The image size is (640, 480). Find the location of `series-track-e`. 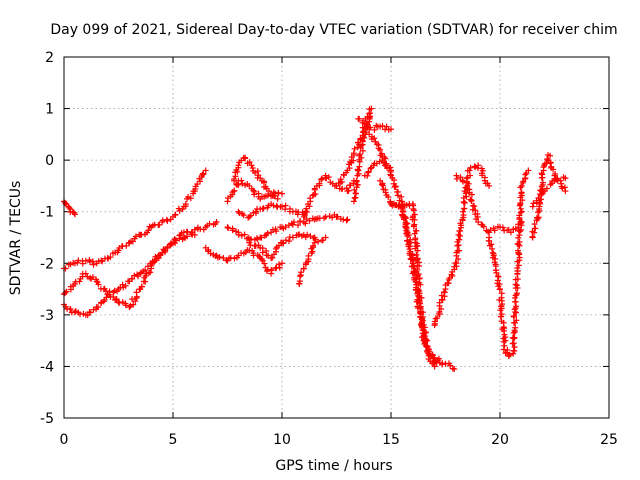

series-track-e is located at coordinates (287, 227).